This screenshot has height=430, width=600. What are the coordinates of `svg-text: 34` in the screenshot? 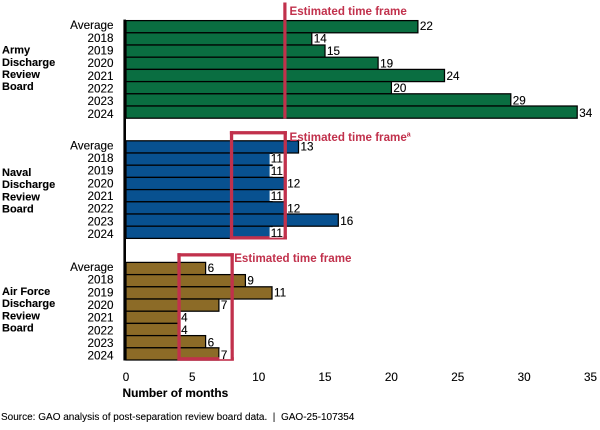 It's located at (586, 113).